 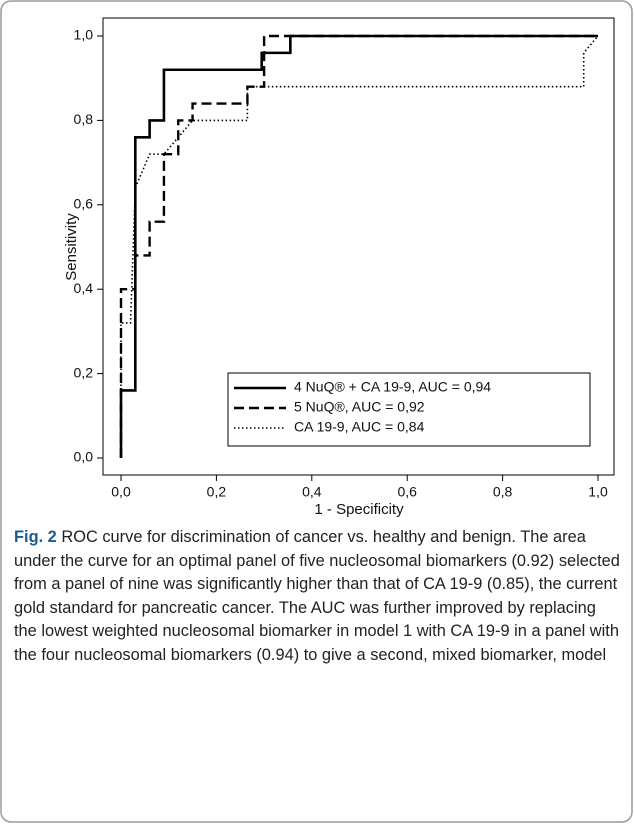 What do you see at coordinates (359, 509) in the screenshot?
I see `x-axis-label: 1 - Specificity` at bounding box center [359, 509].